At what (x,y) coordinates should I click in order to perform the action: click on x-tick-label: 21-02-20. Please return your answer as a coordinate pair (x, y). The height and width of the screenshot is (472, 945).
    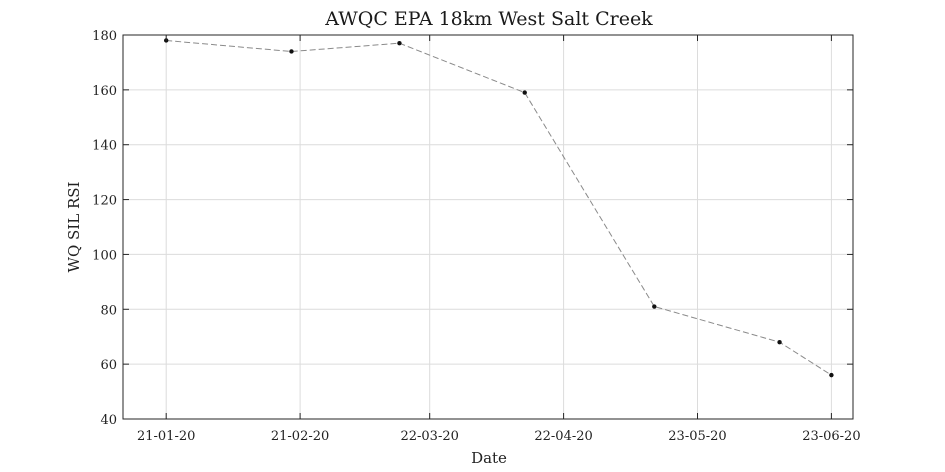
    Looking at the image, I should click on (300, 436).